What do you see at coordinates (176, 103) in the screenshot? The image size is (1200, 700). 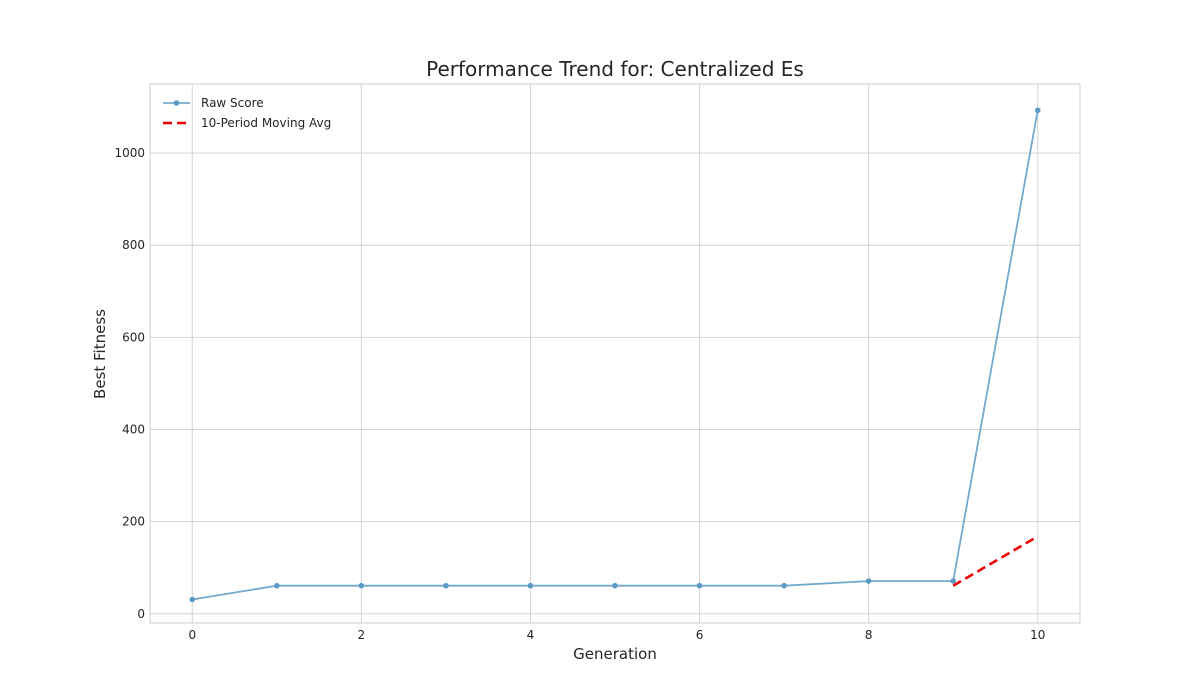 I see `legend-marker` at bounding box center [176, 103].